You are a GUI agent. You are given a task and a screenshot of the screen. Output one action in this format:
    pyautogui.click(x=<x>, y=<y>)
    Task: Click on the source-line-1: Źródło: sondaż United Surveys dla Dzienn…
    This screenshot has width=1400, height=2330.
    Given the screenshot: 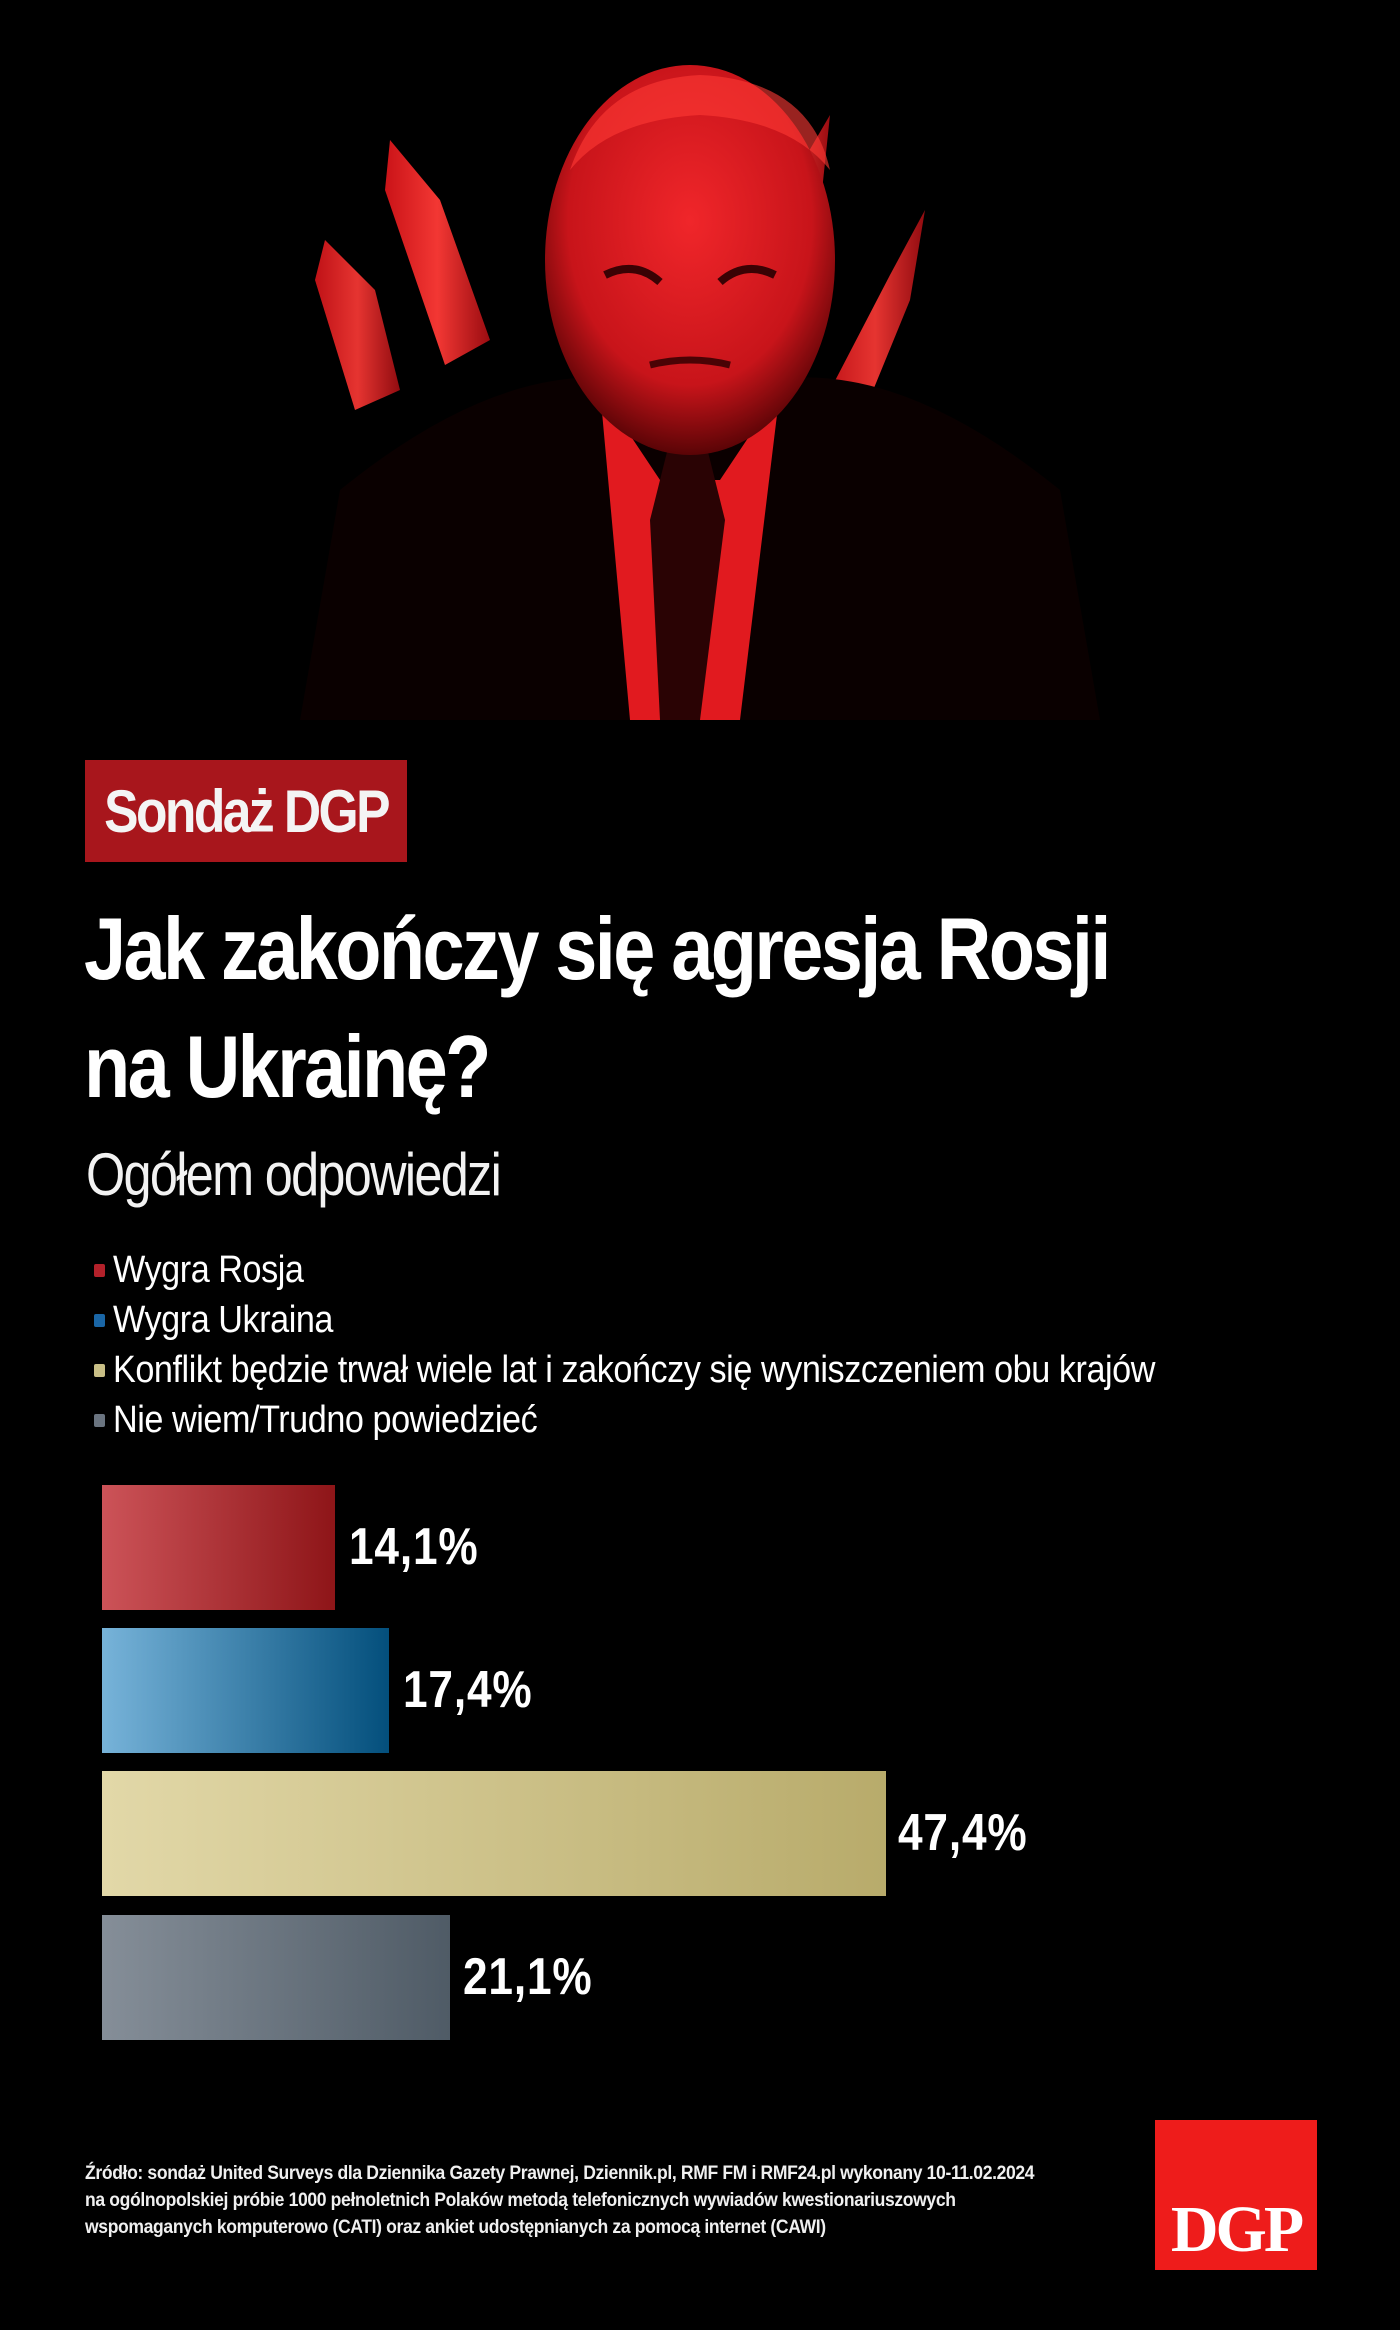 What is the action you would take?
    pyautogui.click(x=560, y=2173)
    